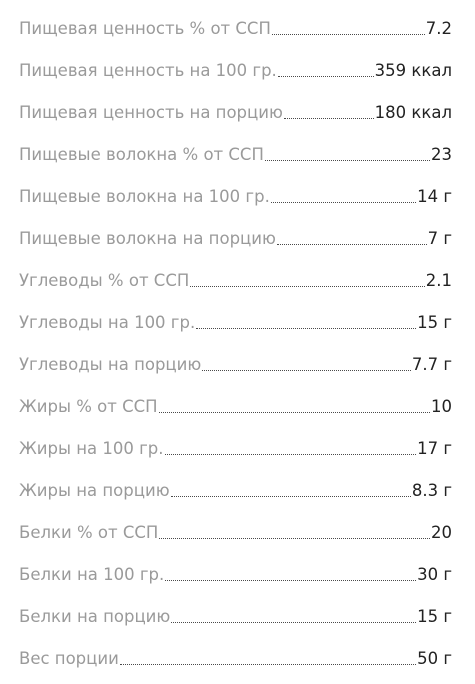 The image size is (475, 684). What do you see at coordinates (235, 656) in the screenshot?
I see `nutrition-row: Вес порции 50 г` at bounding box center [235, 656].